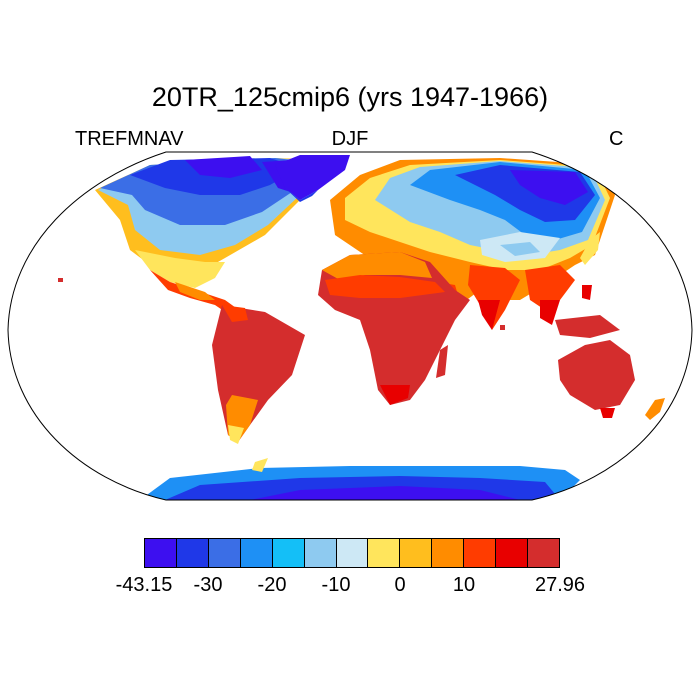  Describe the element at coordinates (350, 97) in the screenshot. I see `plot-title: 20TR_125cmip6 (yrs 1947-1966)` at that location.